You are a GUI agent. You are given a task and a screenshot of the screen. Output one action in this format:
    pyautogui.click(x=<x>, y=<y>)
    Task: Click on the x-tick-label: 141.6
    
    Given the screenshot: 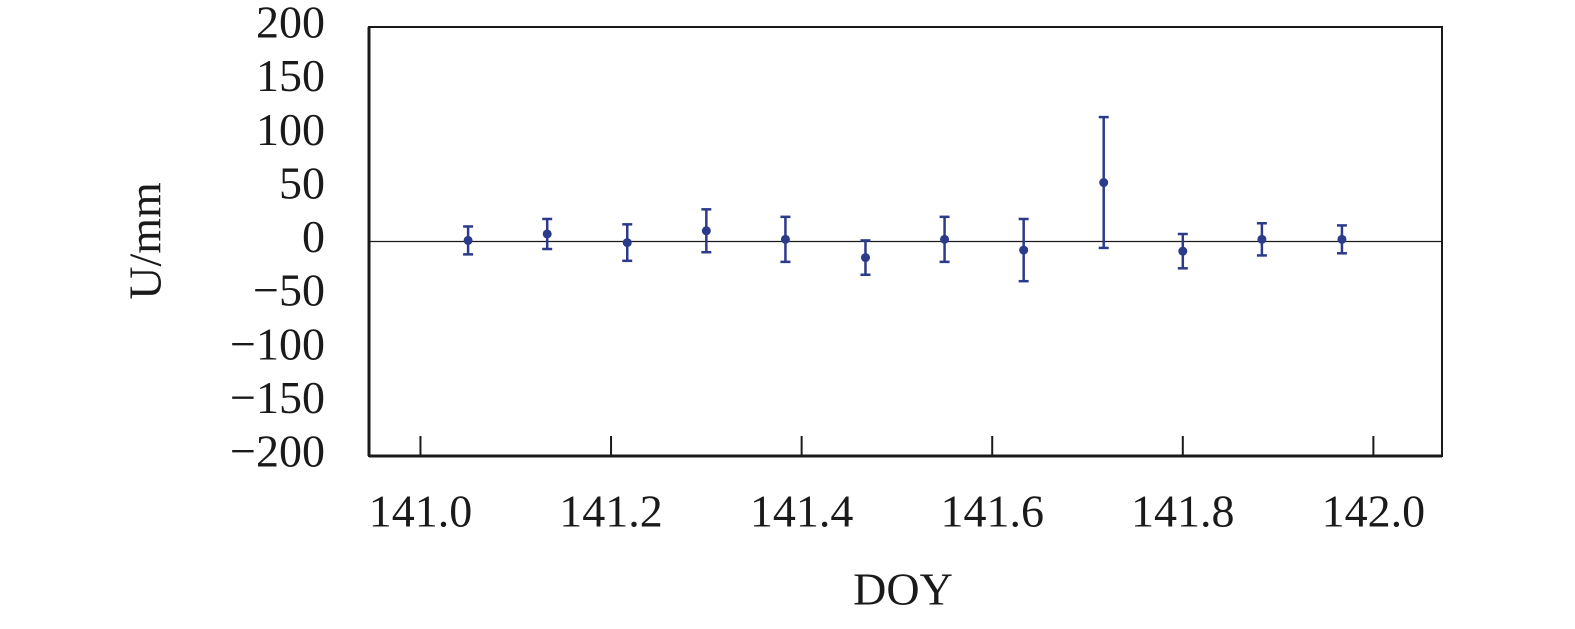 What is the action you would take?
    pyautogui.click(x=992, y=511)
    